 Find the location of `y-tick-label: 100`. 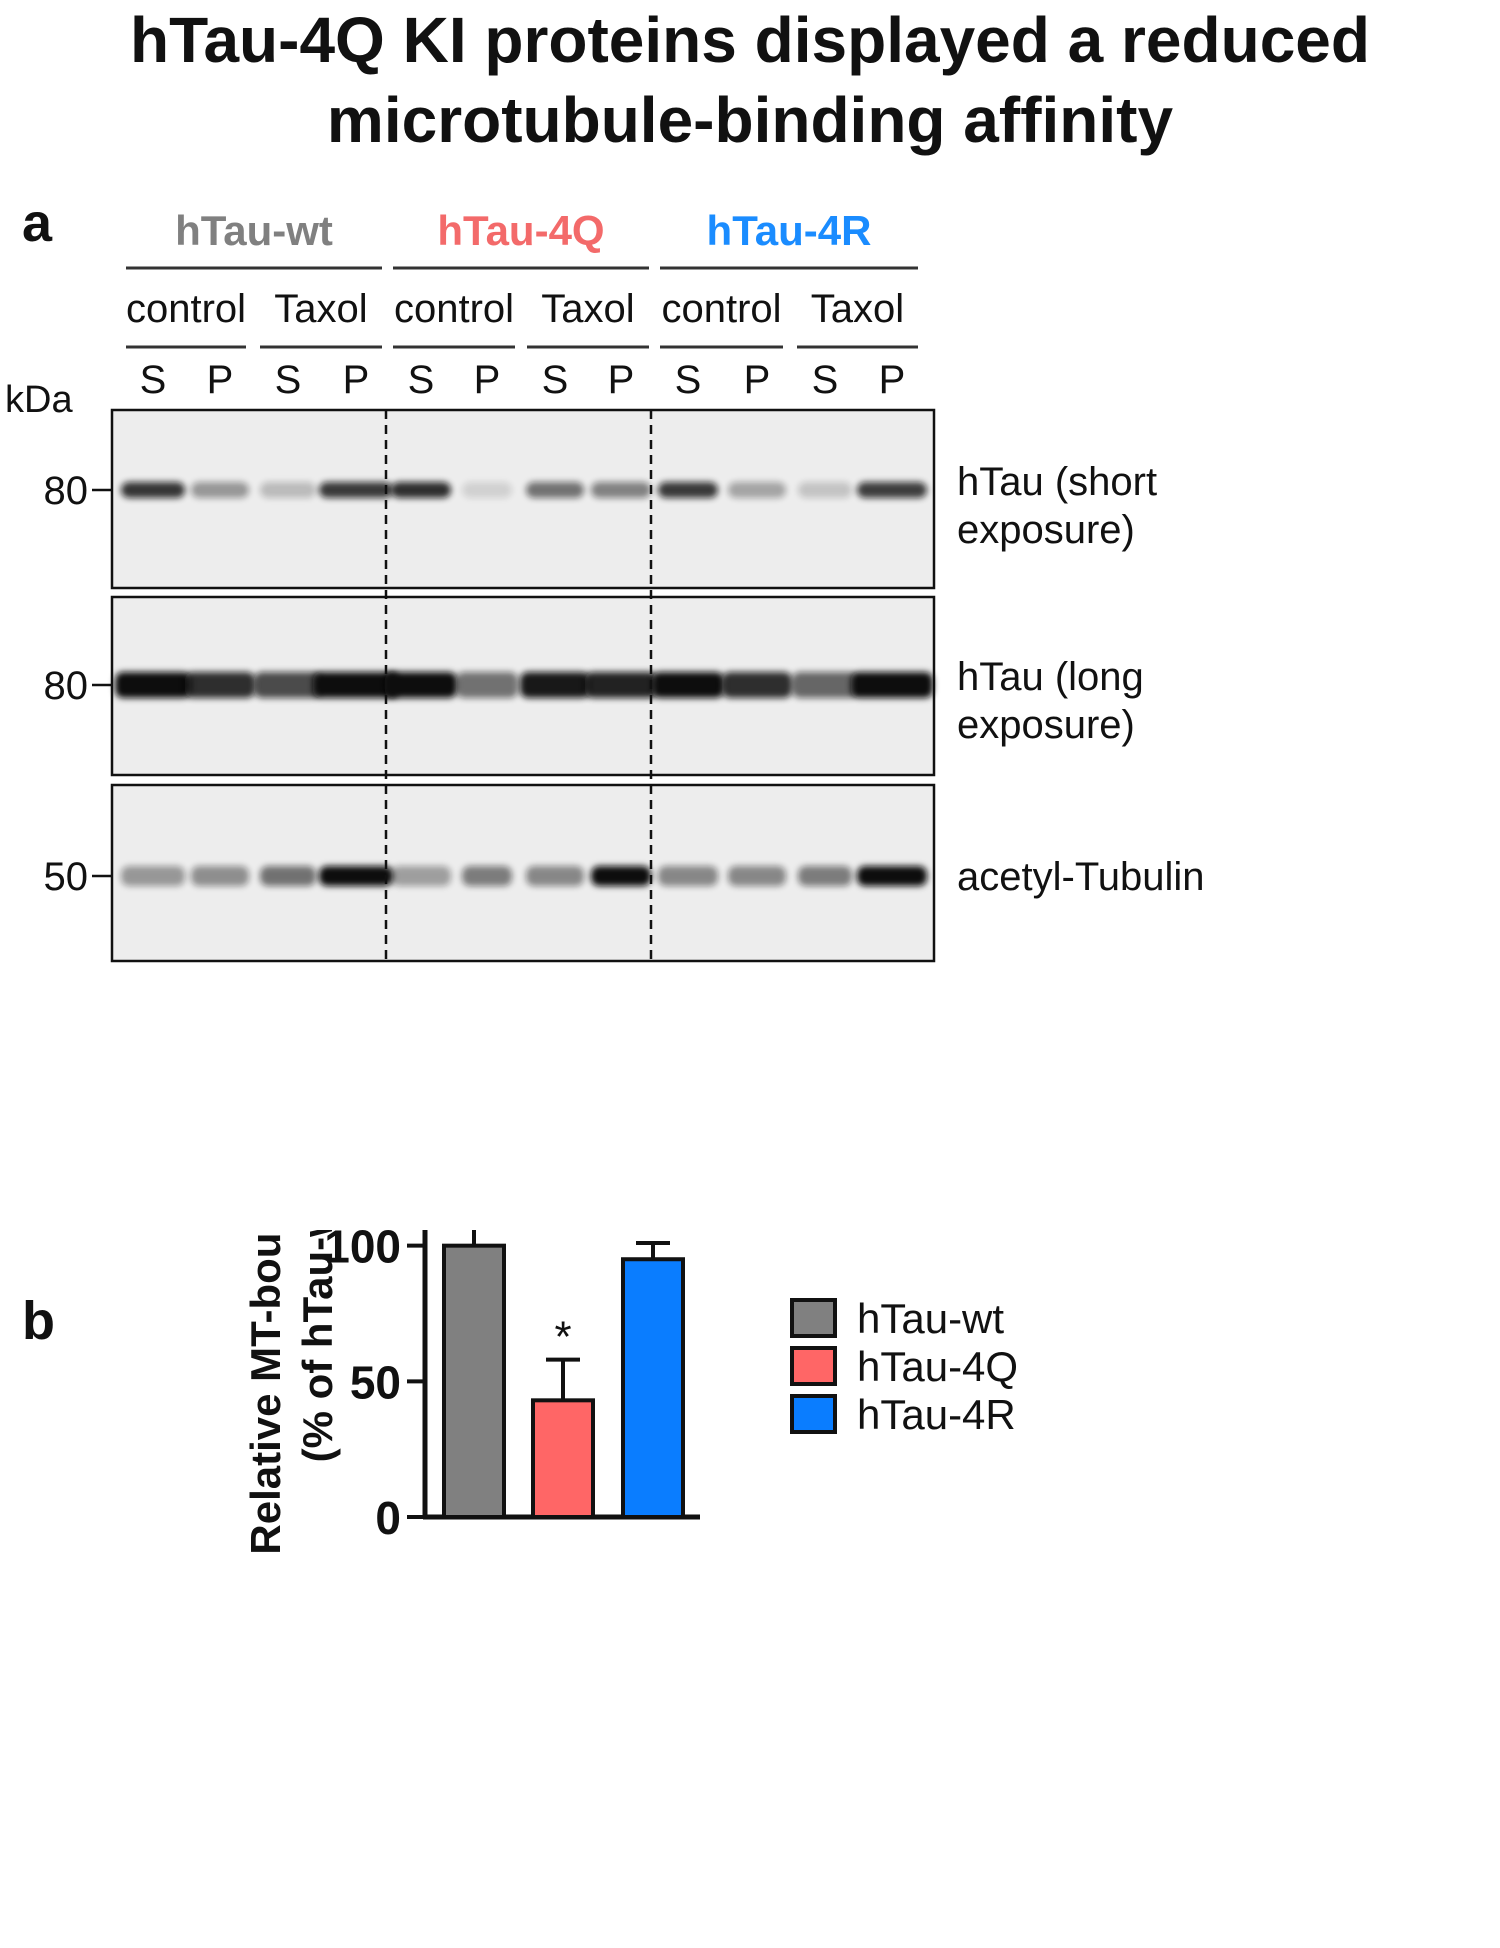

y-tick-label: 100 is located at coordinates (362, 1251).